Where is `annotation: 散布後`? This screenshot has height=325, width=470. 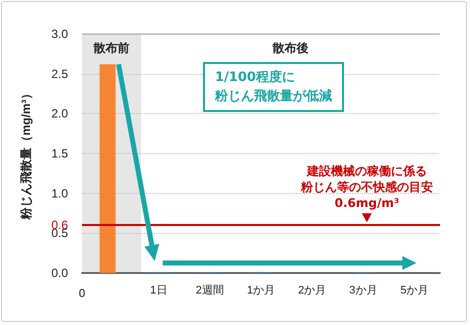 annotation: 散布後 is located at coordinates (290, 48).